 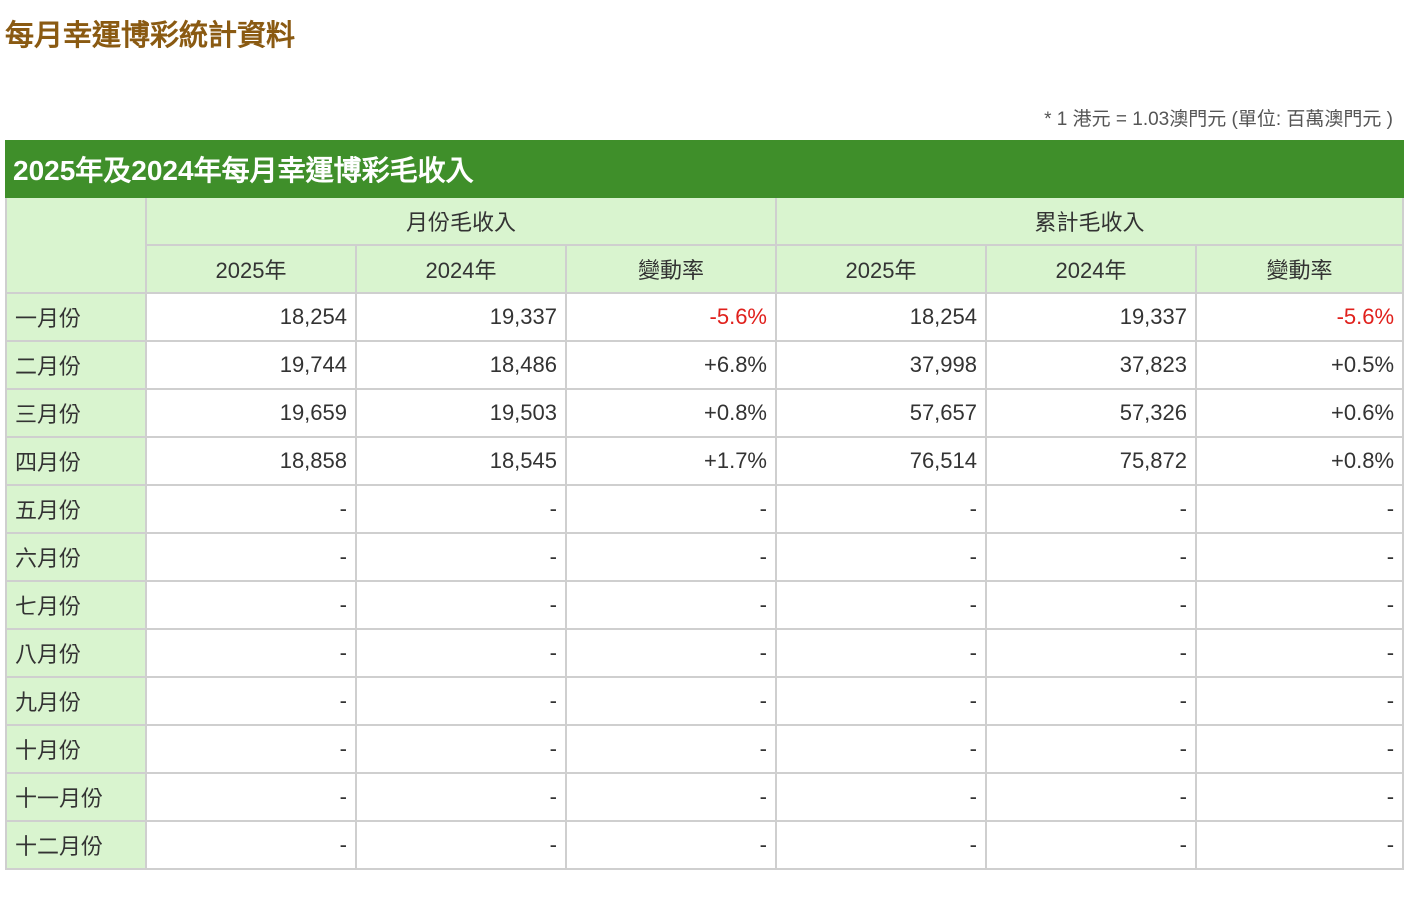 What do you see at coordinates (671, 365) in the screenshot?
I see `value-cell: +6.8%` at bounding box center [671, 365].